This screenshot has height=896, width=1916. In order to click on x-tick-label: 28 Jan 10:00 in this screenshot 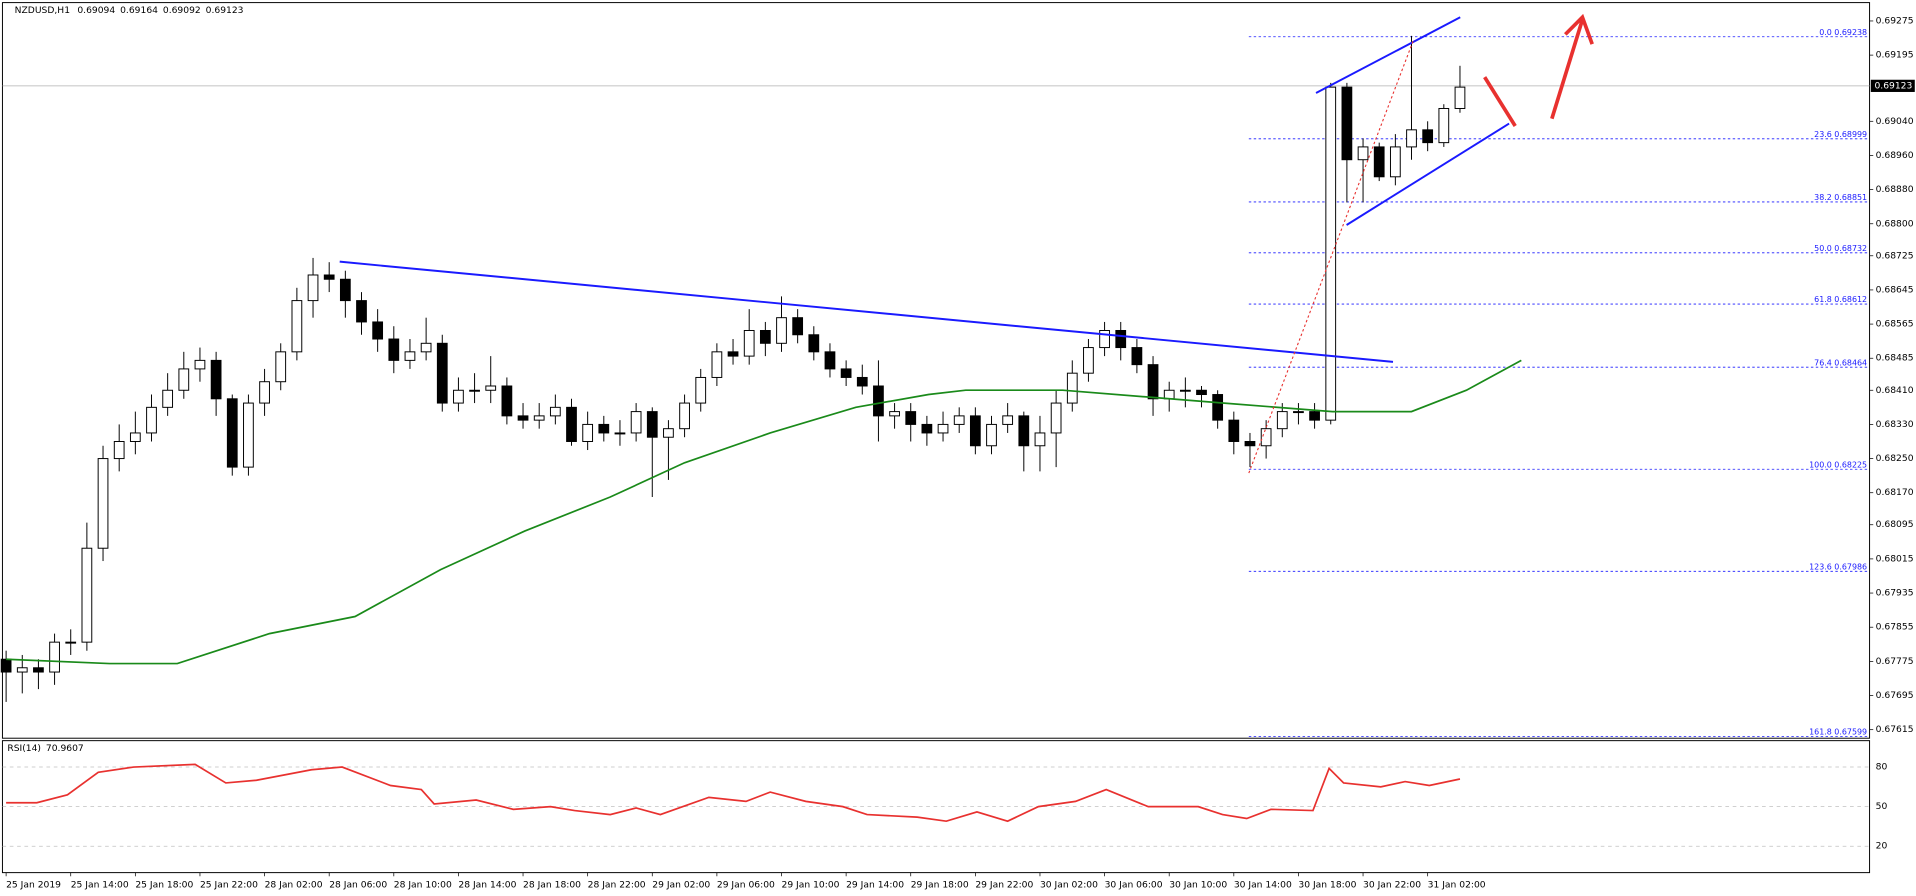, I will do `click(423, 884)`.